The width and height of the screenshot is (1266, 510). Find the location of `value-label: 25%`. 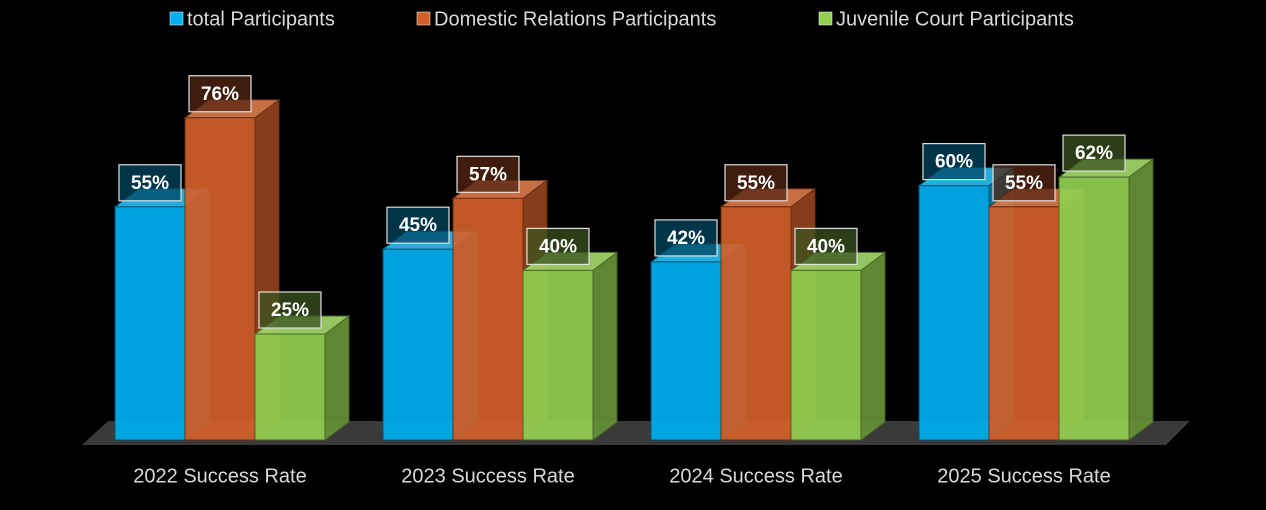

value-label: 25% is located at coordinates (290, 310).